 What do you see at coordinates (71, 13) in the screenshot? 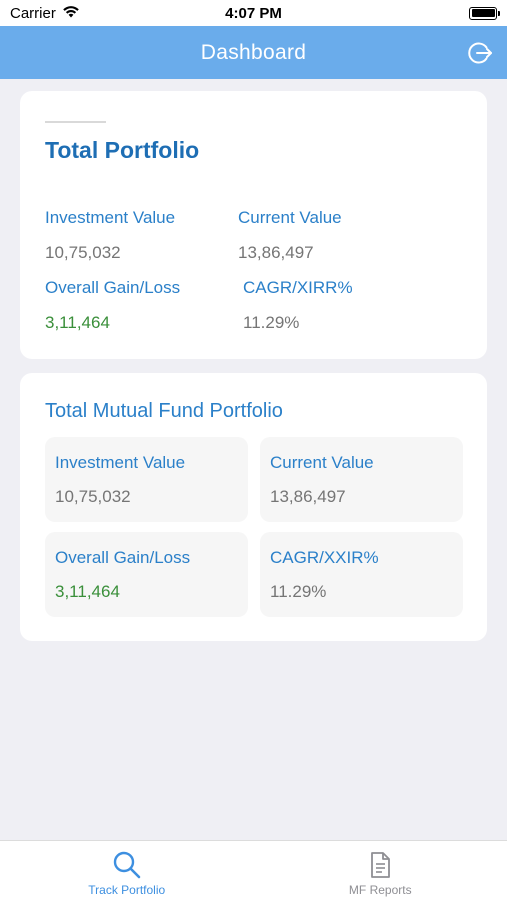
I see `wifi-icon` at bounding box center [71, 13].